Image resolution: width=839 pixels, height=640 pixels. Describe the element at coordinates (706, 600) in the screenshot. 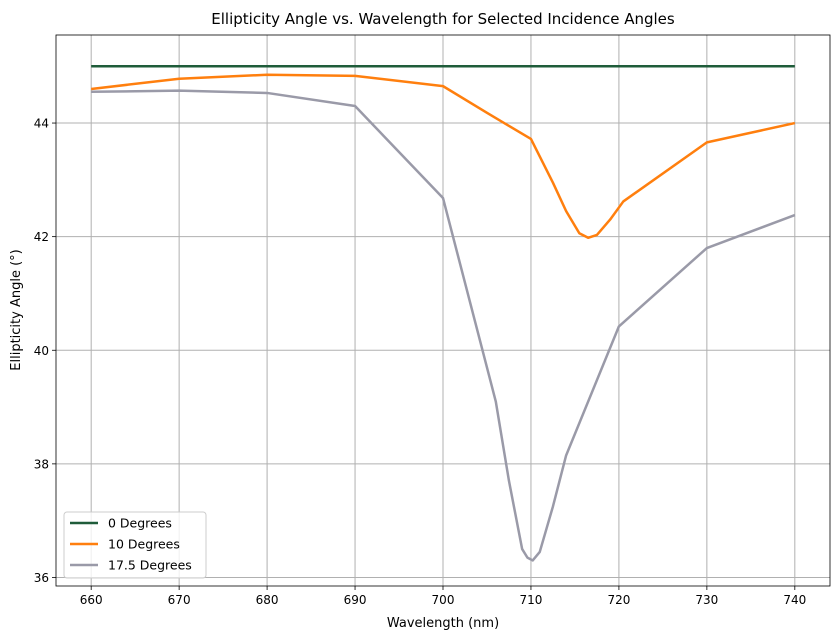

I see `x-tick-label: 730` at that location.